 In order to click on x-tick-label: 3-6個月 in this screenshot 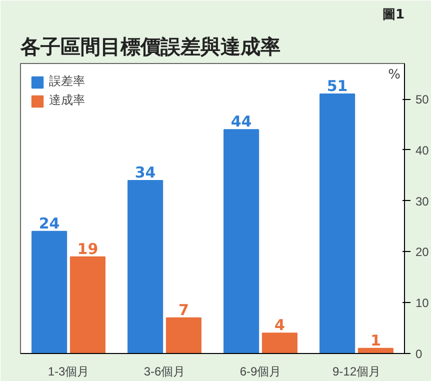, I will do `click(165, 371)`.